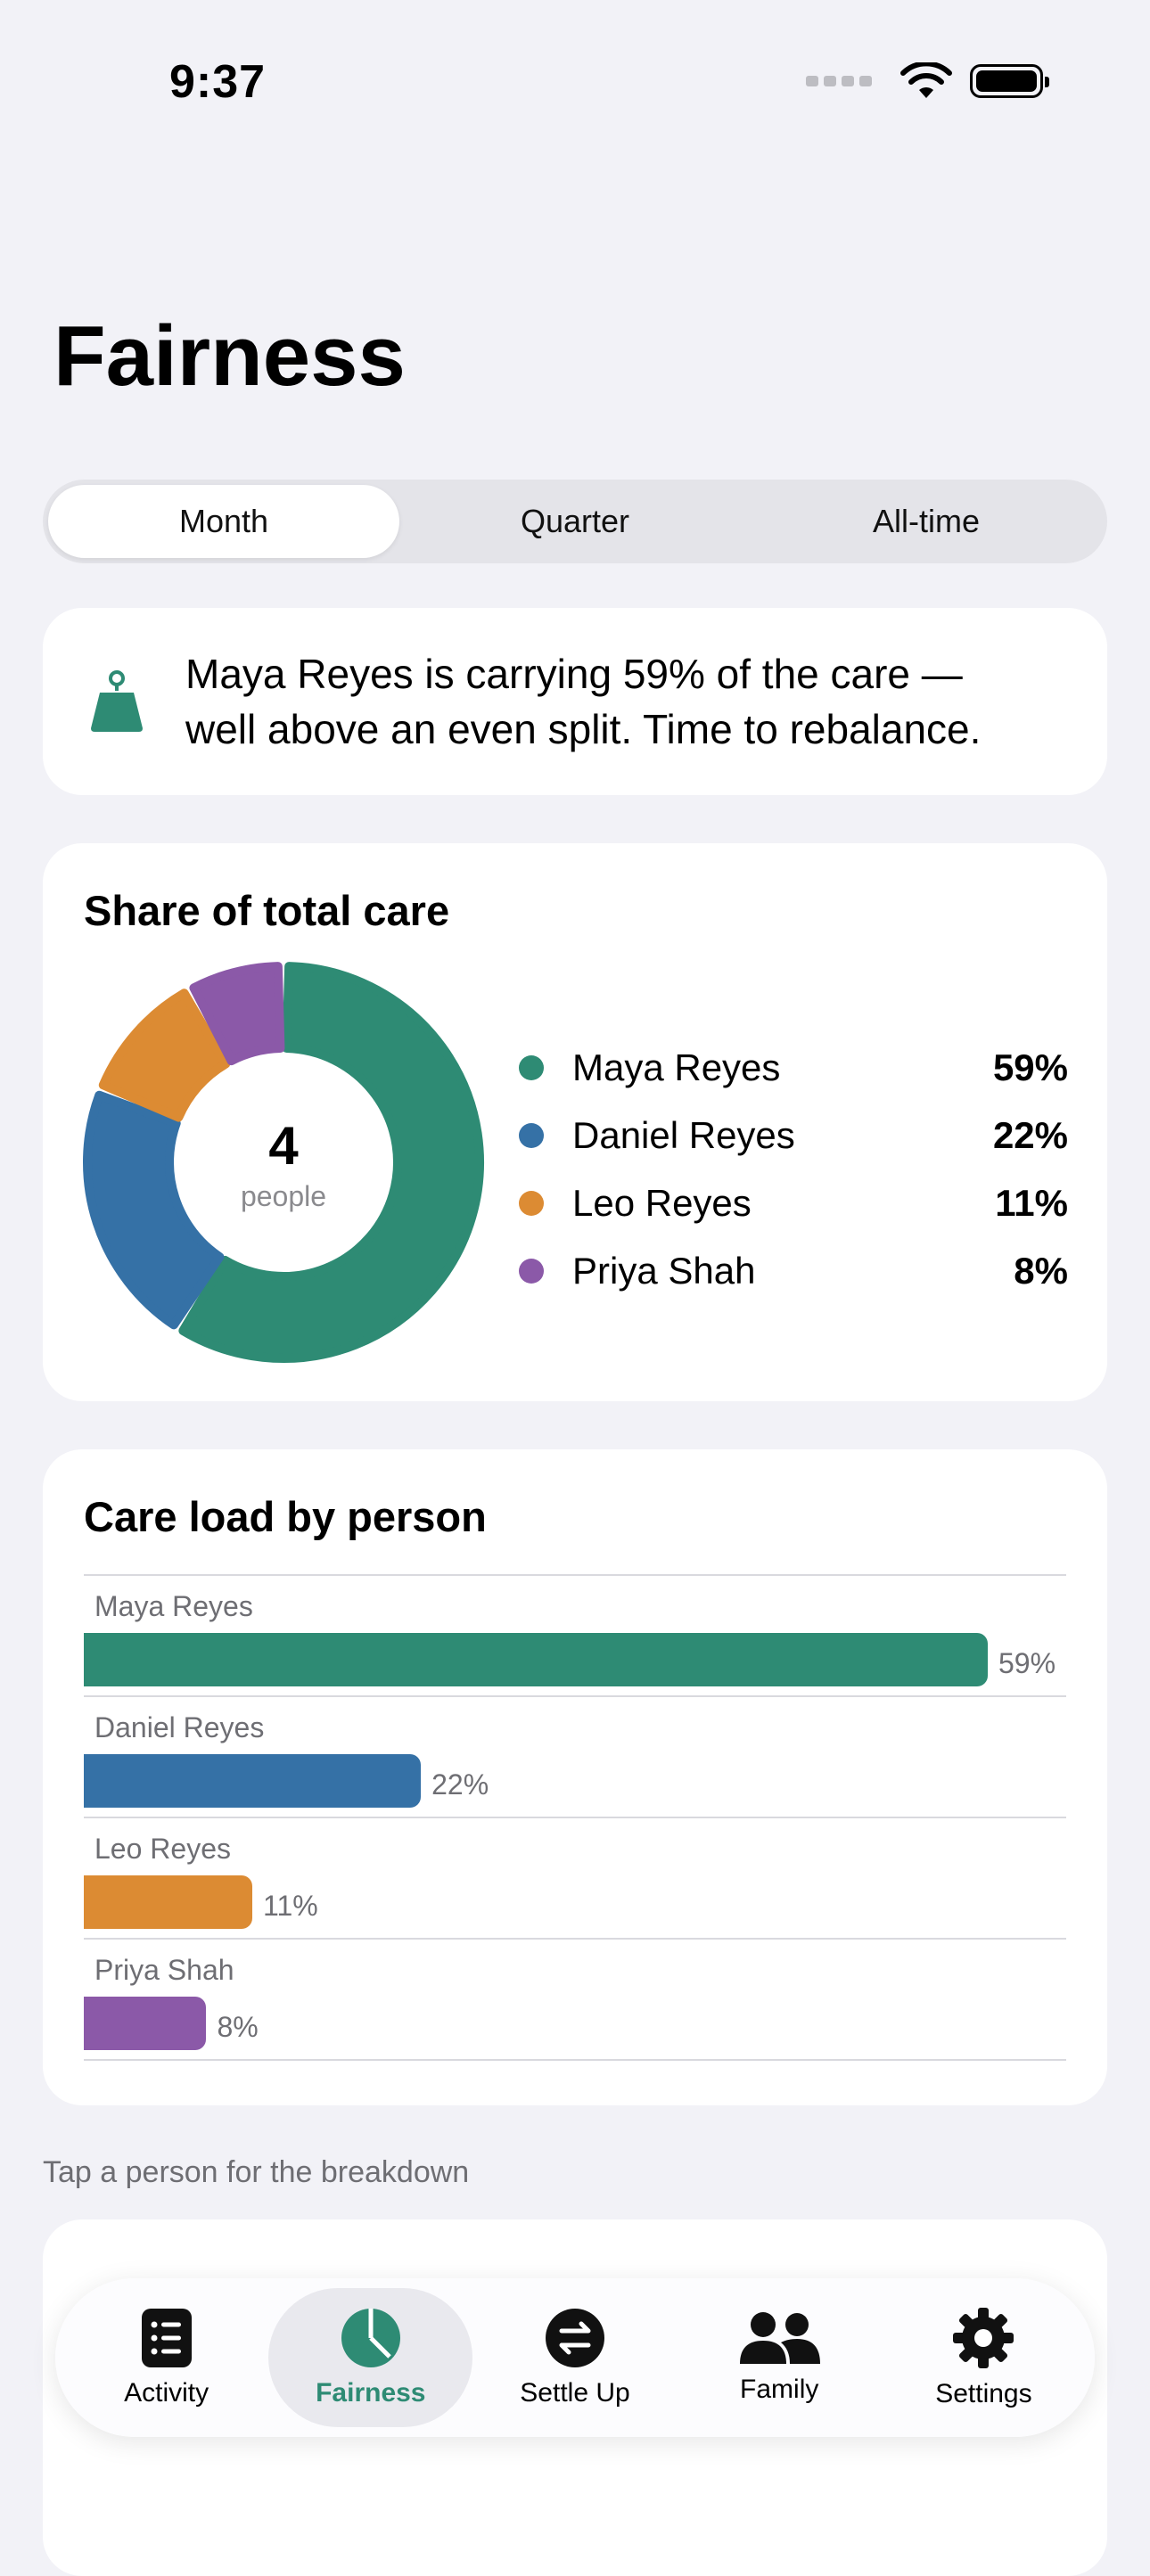 The image size is (1150, 2576). Describe the element at coordinates (676, 1067) in the screenshot. I see `legend-name: Maya Reyes` at that location.